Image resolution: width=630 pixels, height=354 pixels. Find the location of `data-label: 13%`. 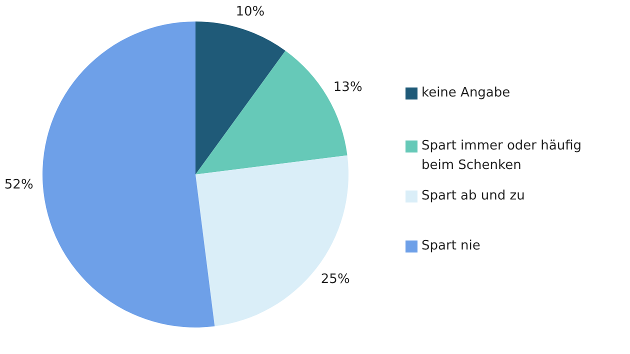

data-label: 13% is located at coordinates (347, 87).